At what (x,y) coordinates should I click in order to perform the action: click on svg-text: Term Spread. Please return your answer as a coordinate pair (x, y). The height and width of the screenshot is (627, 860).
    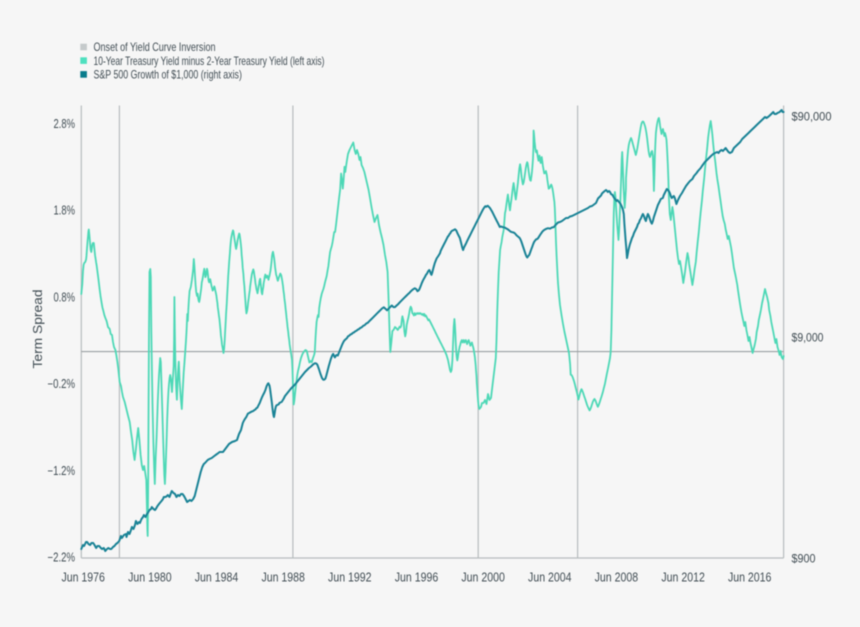
    Looking at the image, I should click on (37, 329).